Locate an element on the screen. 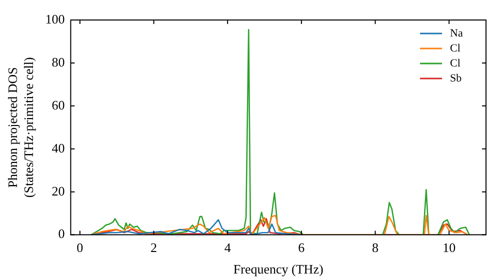 This screenshot has height=280, width=500. y-tick-label: 80 is located at coordinates (58, 62).